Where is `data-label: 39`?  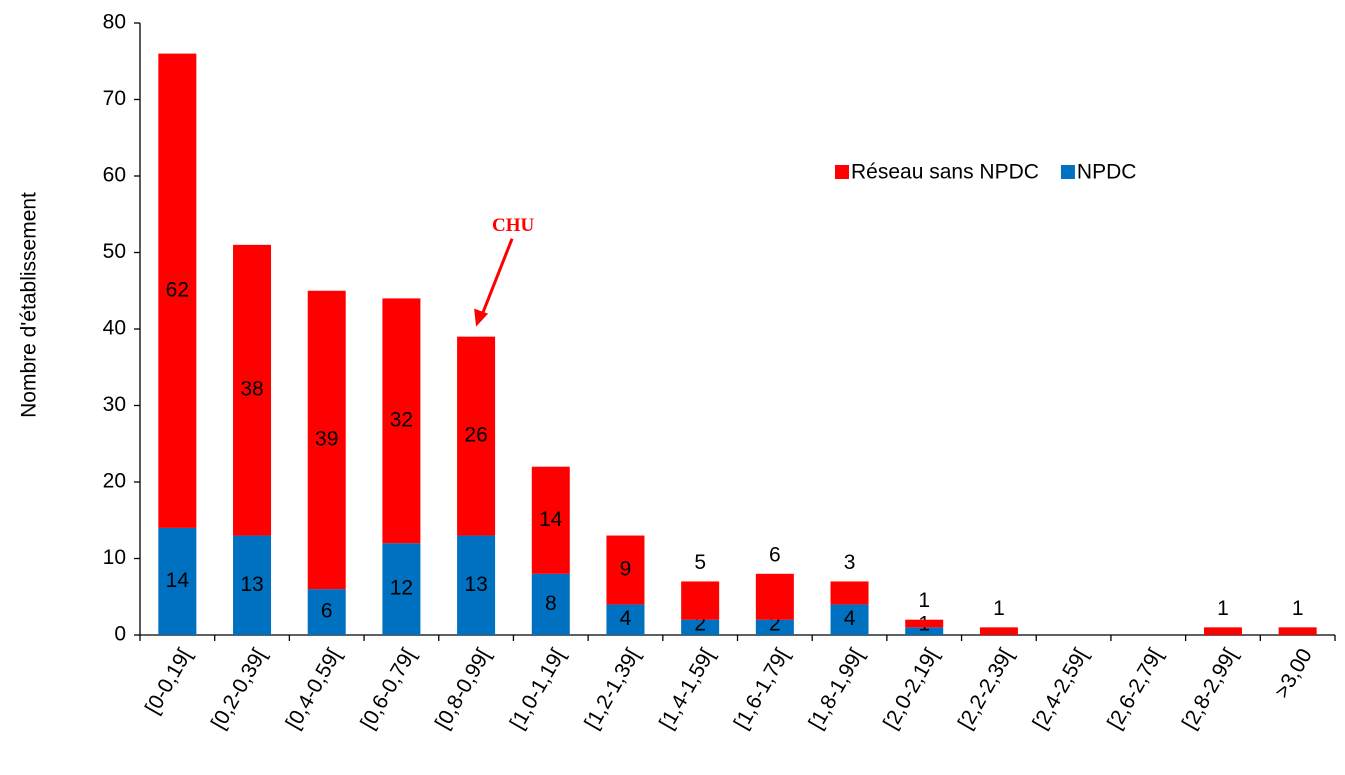 data-label: 39 is located at coordinates (326, 438).